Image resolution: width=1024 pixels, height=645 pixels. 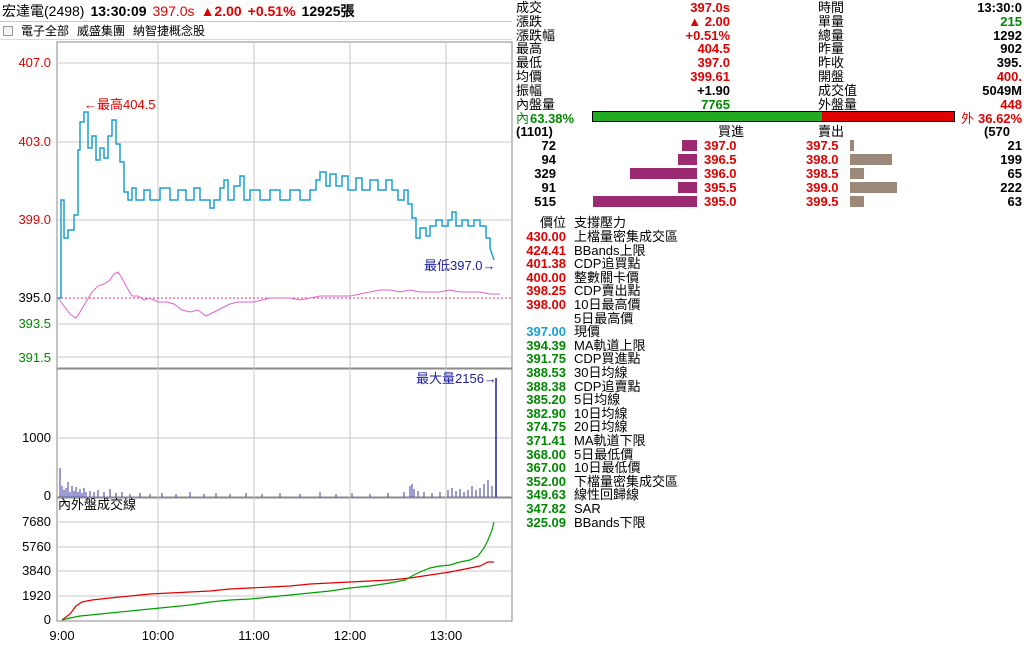 I want to click on price-tick-395: 395.0, so click(x=34, y=297).